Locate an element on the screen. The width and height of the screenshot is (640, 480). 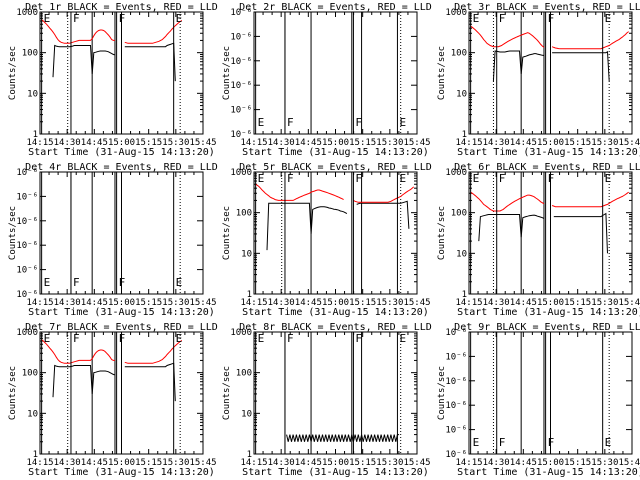
panel-title: Det 7r BLACK = Events, RED = LLD is located at coordinates (121, 327).